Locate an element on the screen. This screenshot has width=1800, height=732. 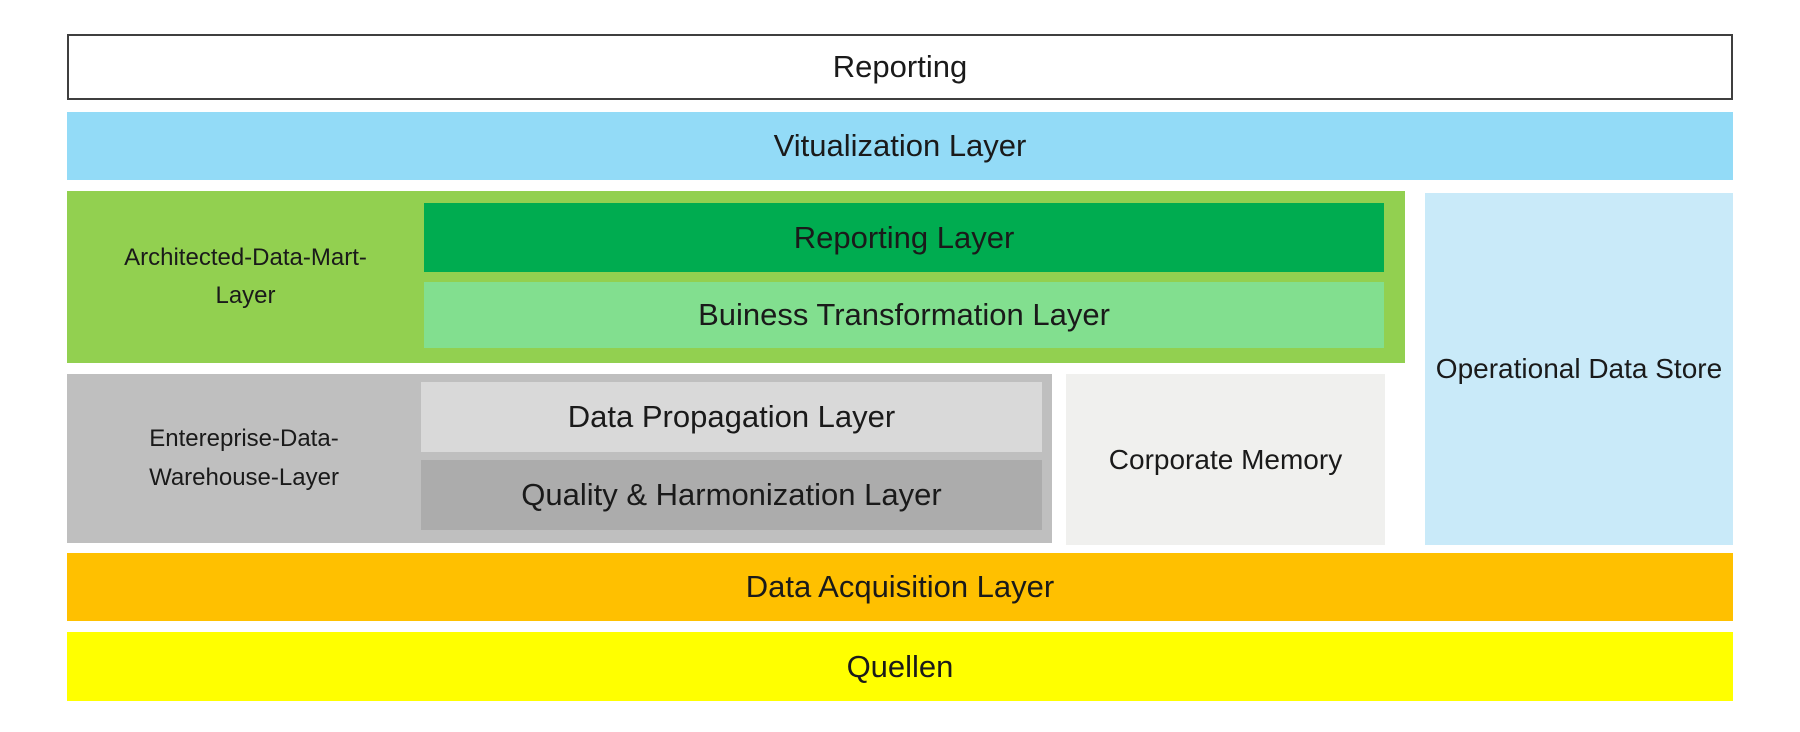
reporting-box: Reporting is located at coordinates (900, 67).